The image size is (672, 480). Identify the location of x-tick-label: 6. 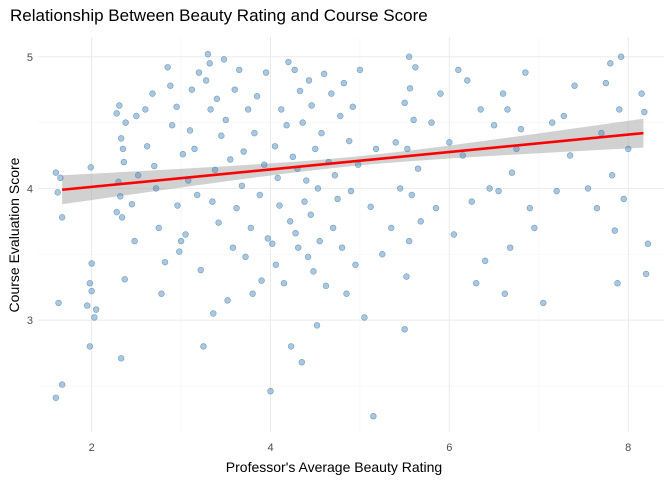
(449, 448).